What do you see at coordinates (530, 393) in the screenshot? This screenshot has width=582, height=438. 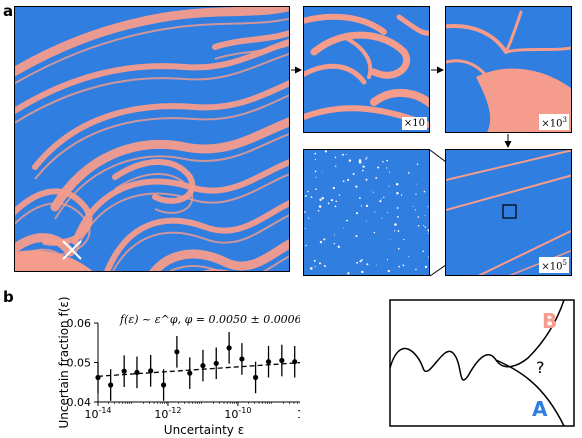 I see `basin-boundary-lower` at bounding box center [530, 393].